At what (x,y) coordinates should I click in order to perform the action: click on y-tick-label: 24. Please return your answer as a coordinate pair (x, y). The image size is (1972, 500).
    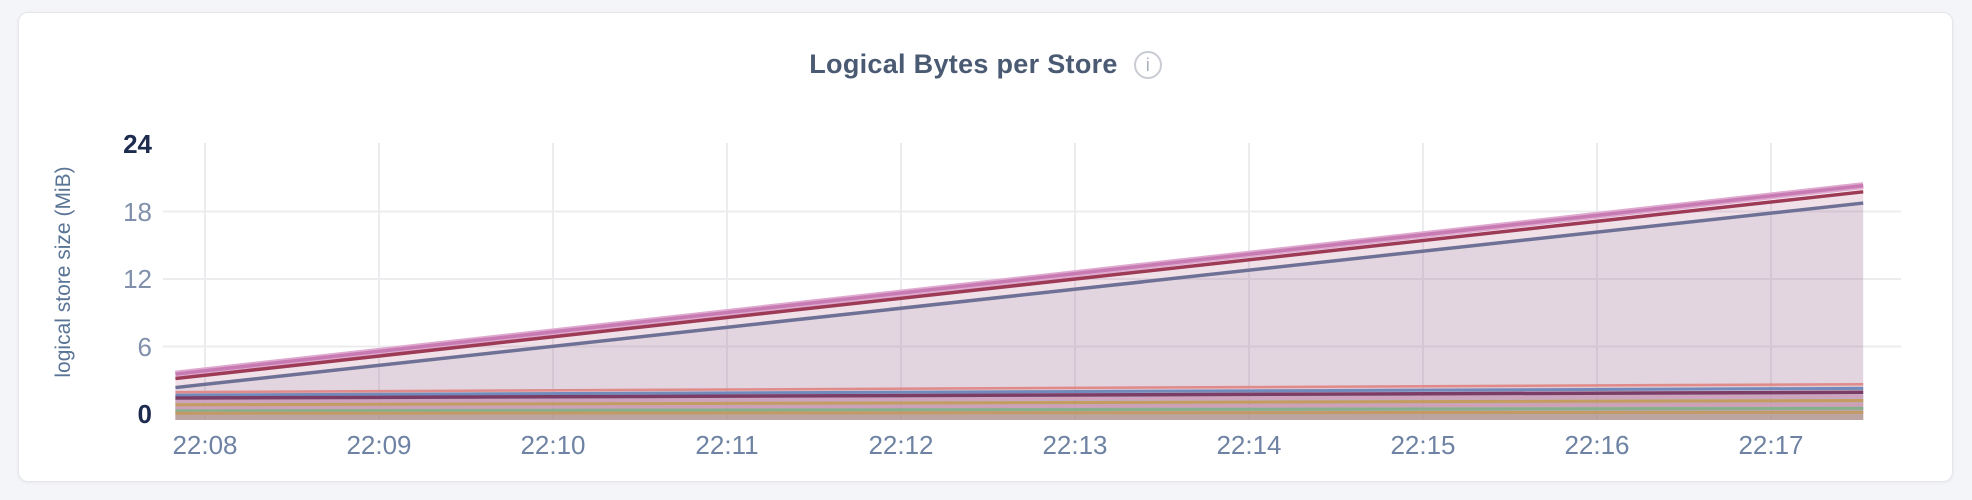
    Looking at the image, I should click on (137, 144).